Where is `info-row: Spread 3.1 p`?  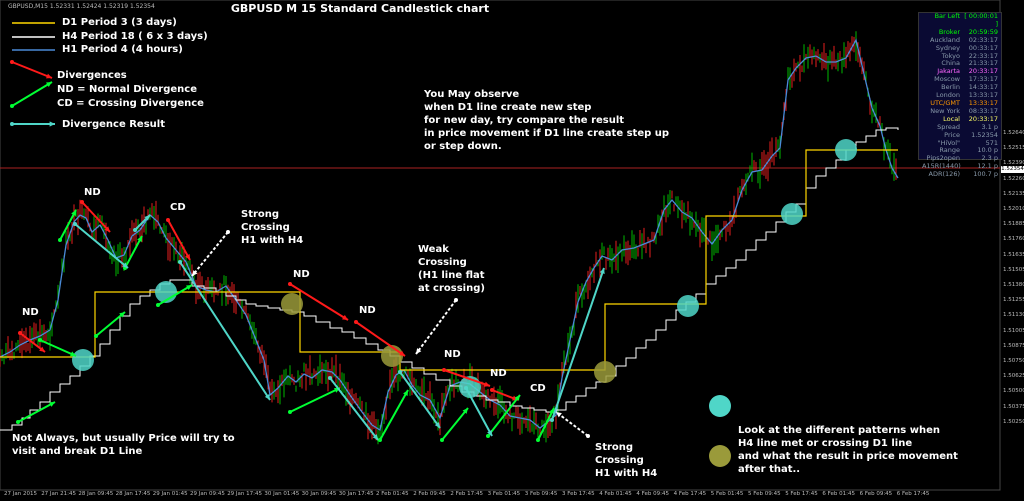 info-row: Spread 3.1 p is located at coordinates (960, 127).